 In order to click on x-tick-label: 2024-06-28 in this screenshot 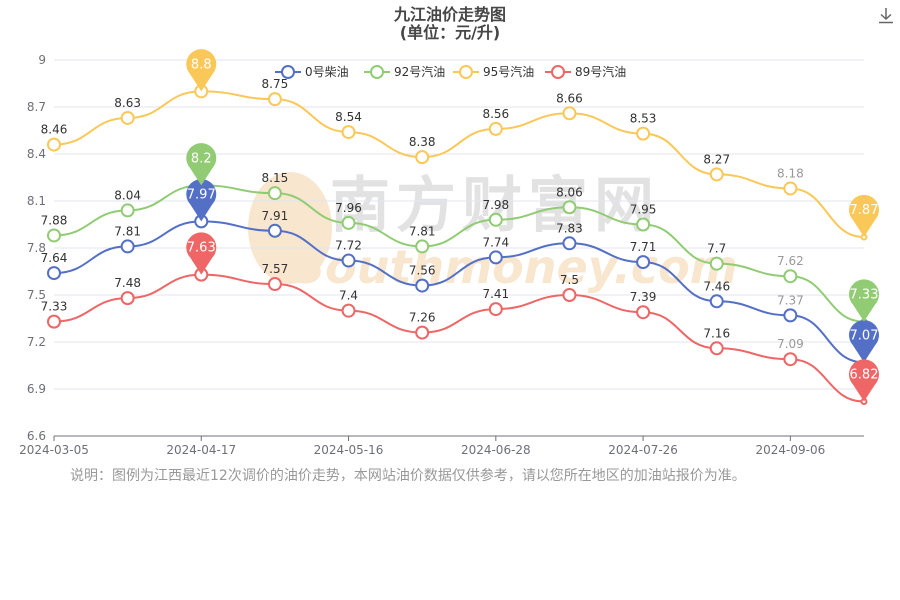, I will do `click(496, 450)`.